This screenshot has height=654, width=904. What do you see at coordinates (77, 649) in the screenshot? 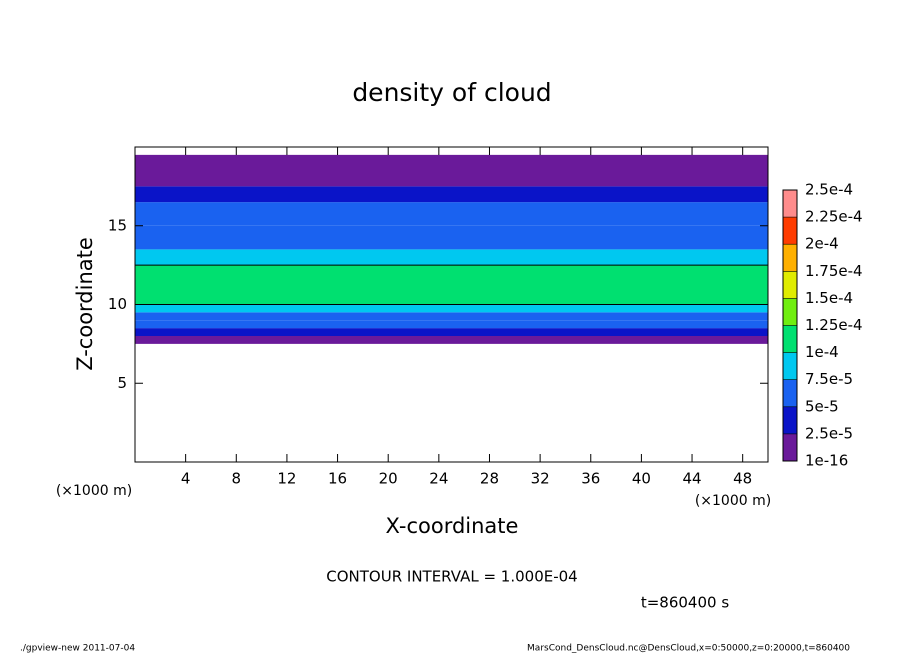
I see `footer-left: ./gpview-new 2011-07-04` at bounding box center [77, 649].